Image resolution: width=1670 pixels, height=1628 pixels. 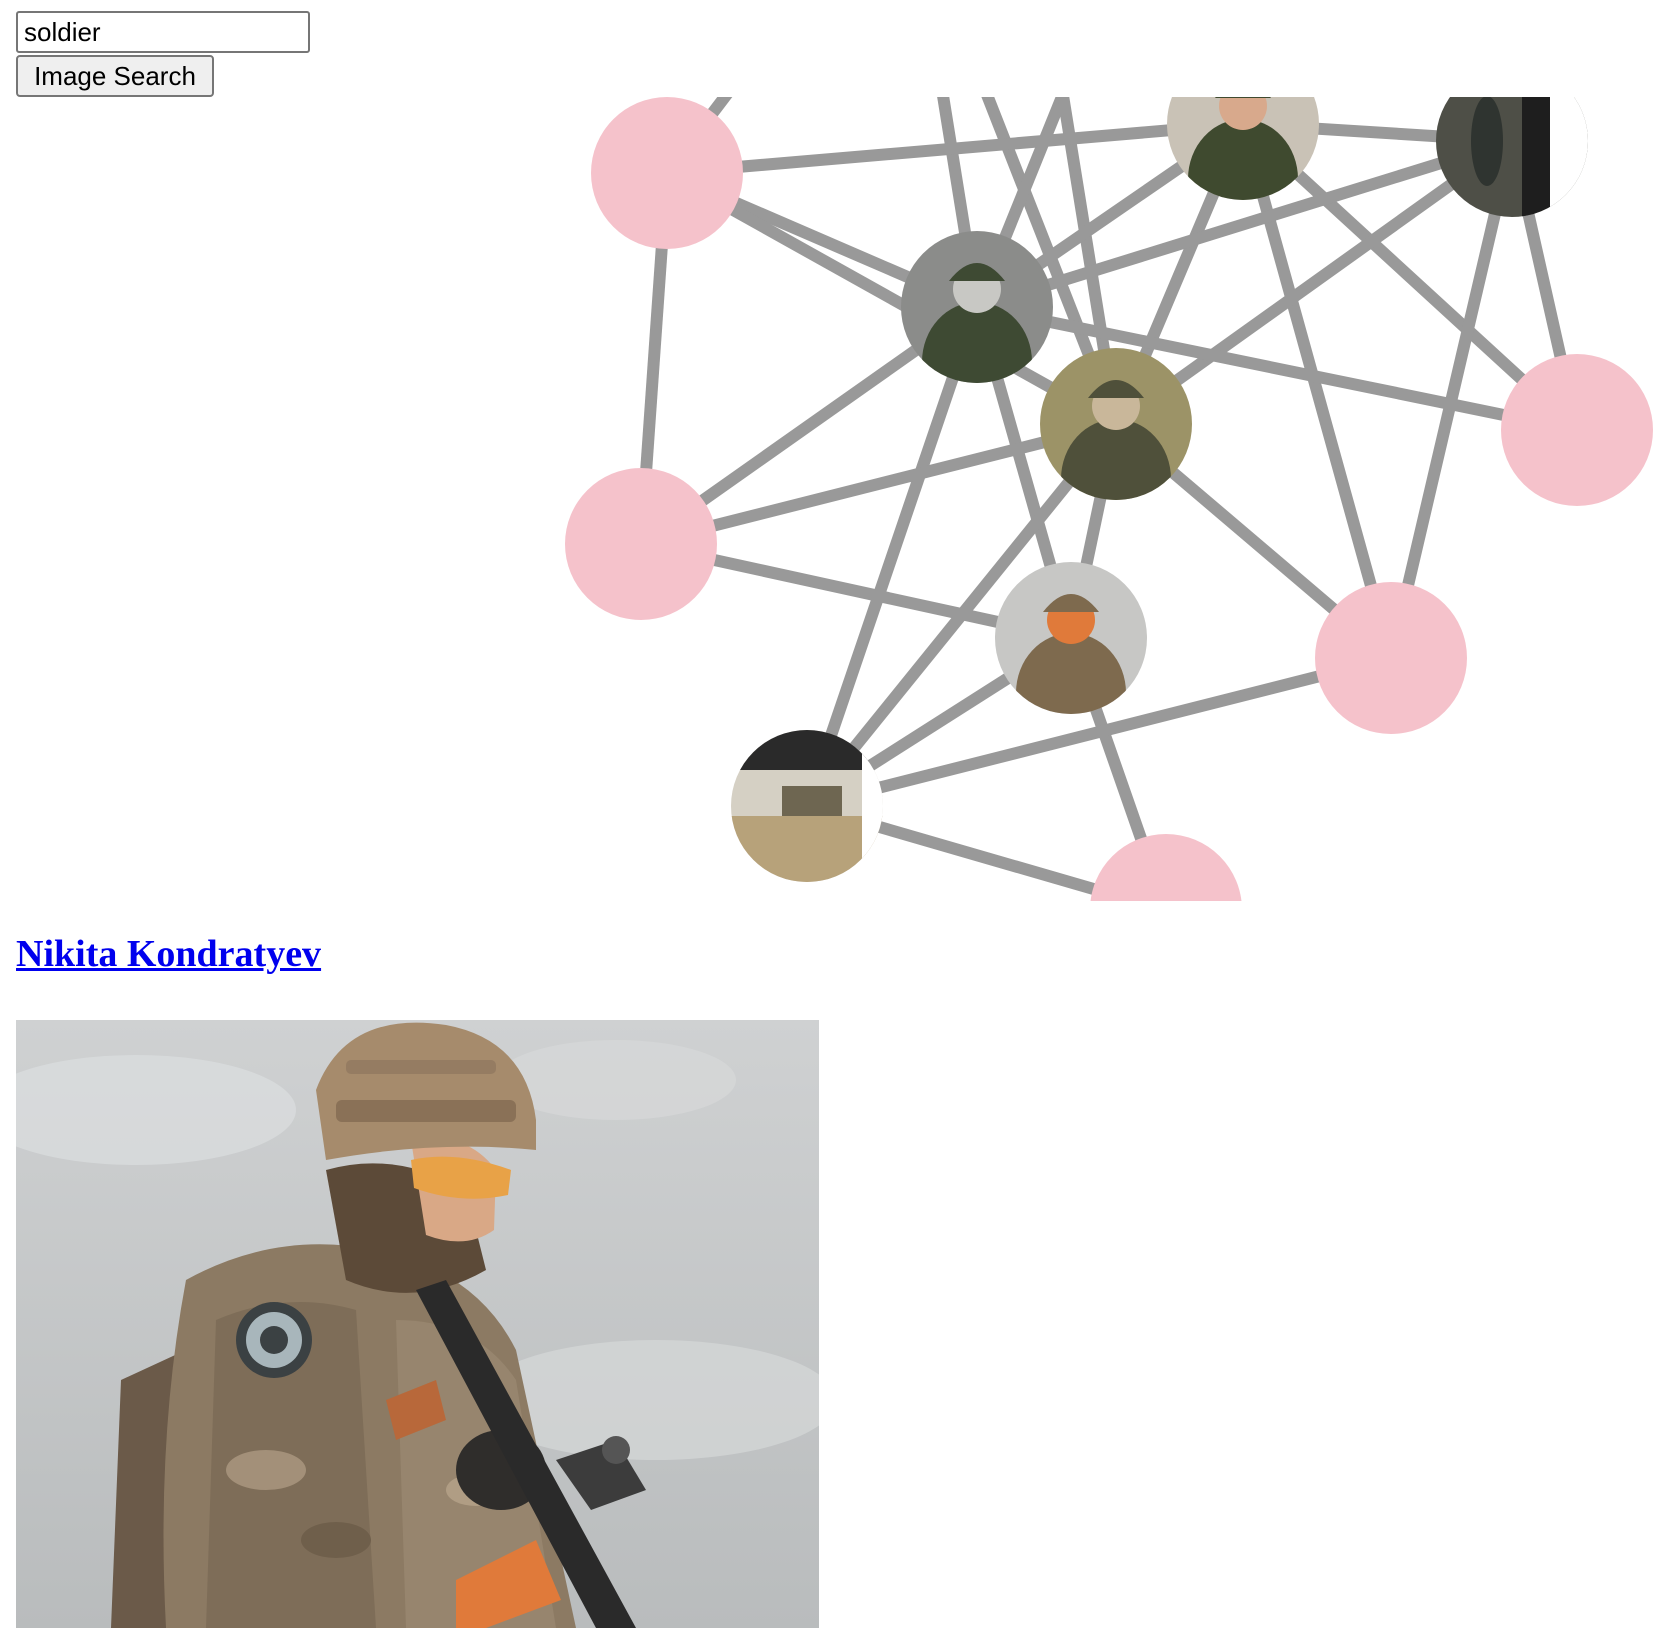 I want to click on soldier-rifle-photo, so click(x=1071, y=657).